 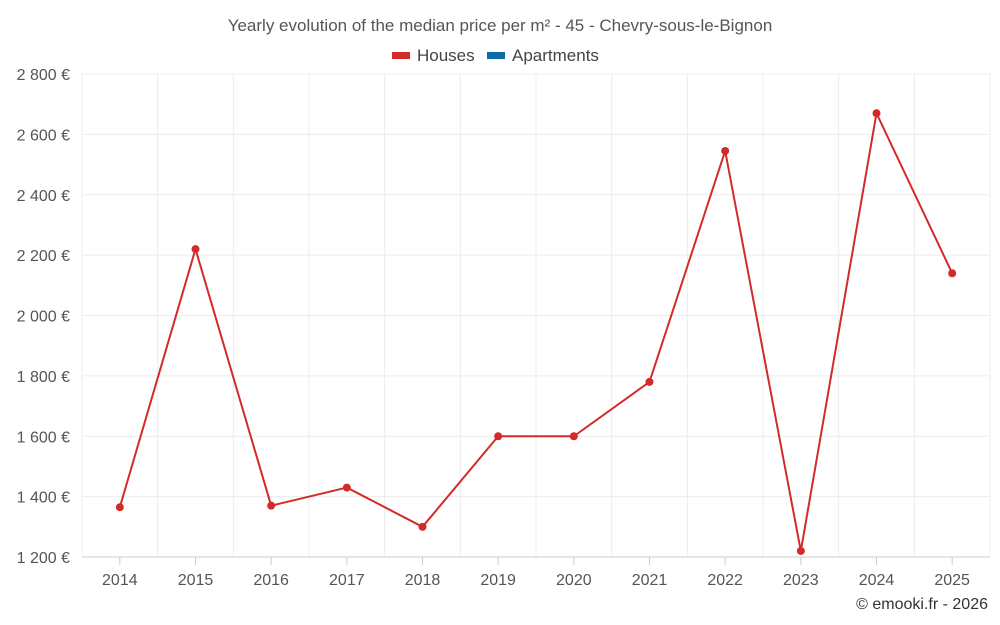 I want to click on y-tick-label: 2 200 €, so click(x=43, y=256).